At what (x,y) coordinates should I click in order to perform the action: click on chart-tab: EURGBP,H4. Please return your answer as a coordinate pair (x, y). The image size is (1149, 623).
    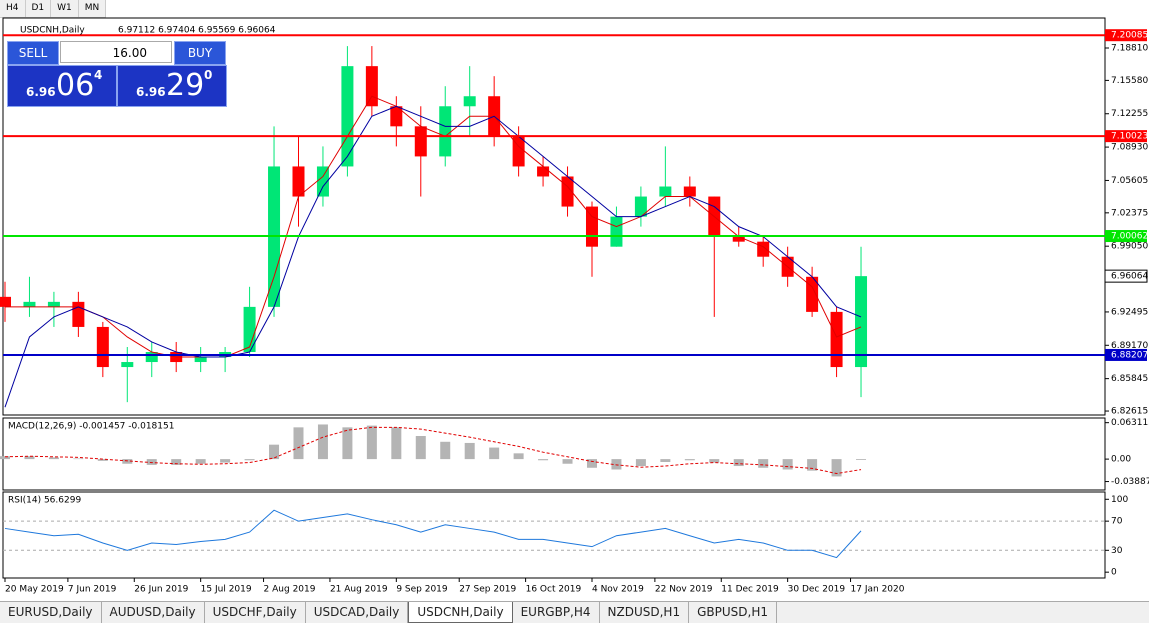
    Looking at the image, I should click on (556, 612).